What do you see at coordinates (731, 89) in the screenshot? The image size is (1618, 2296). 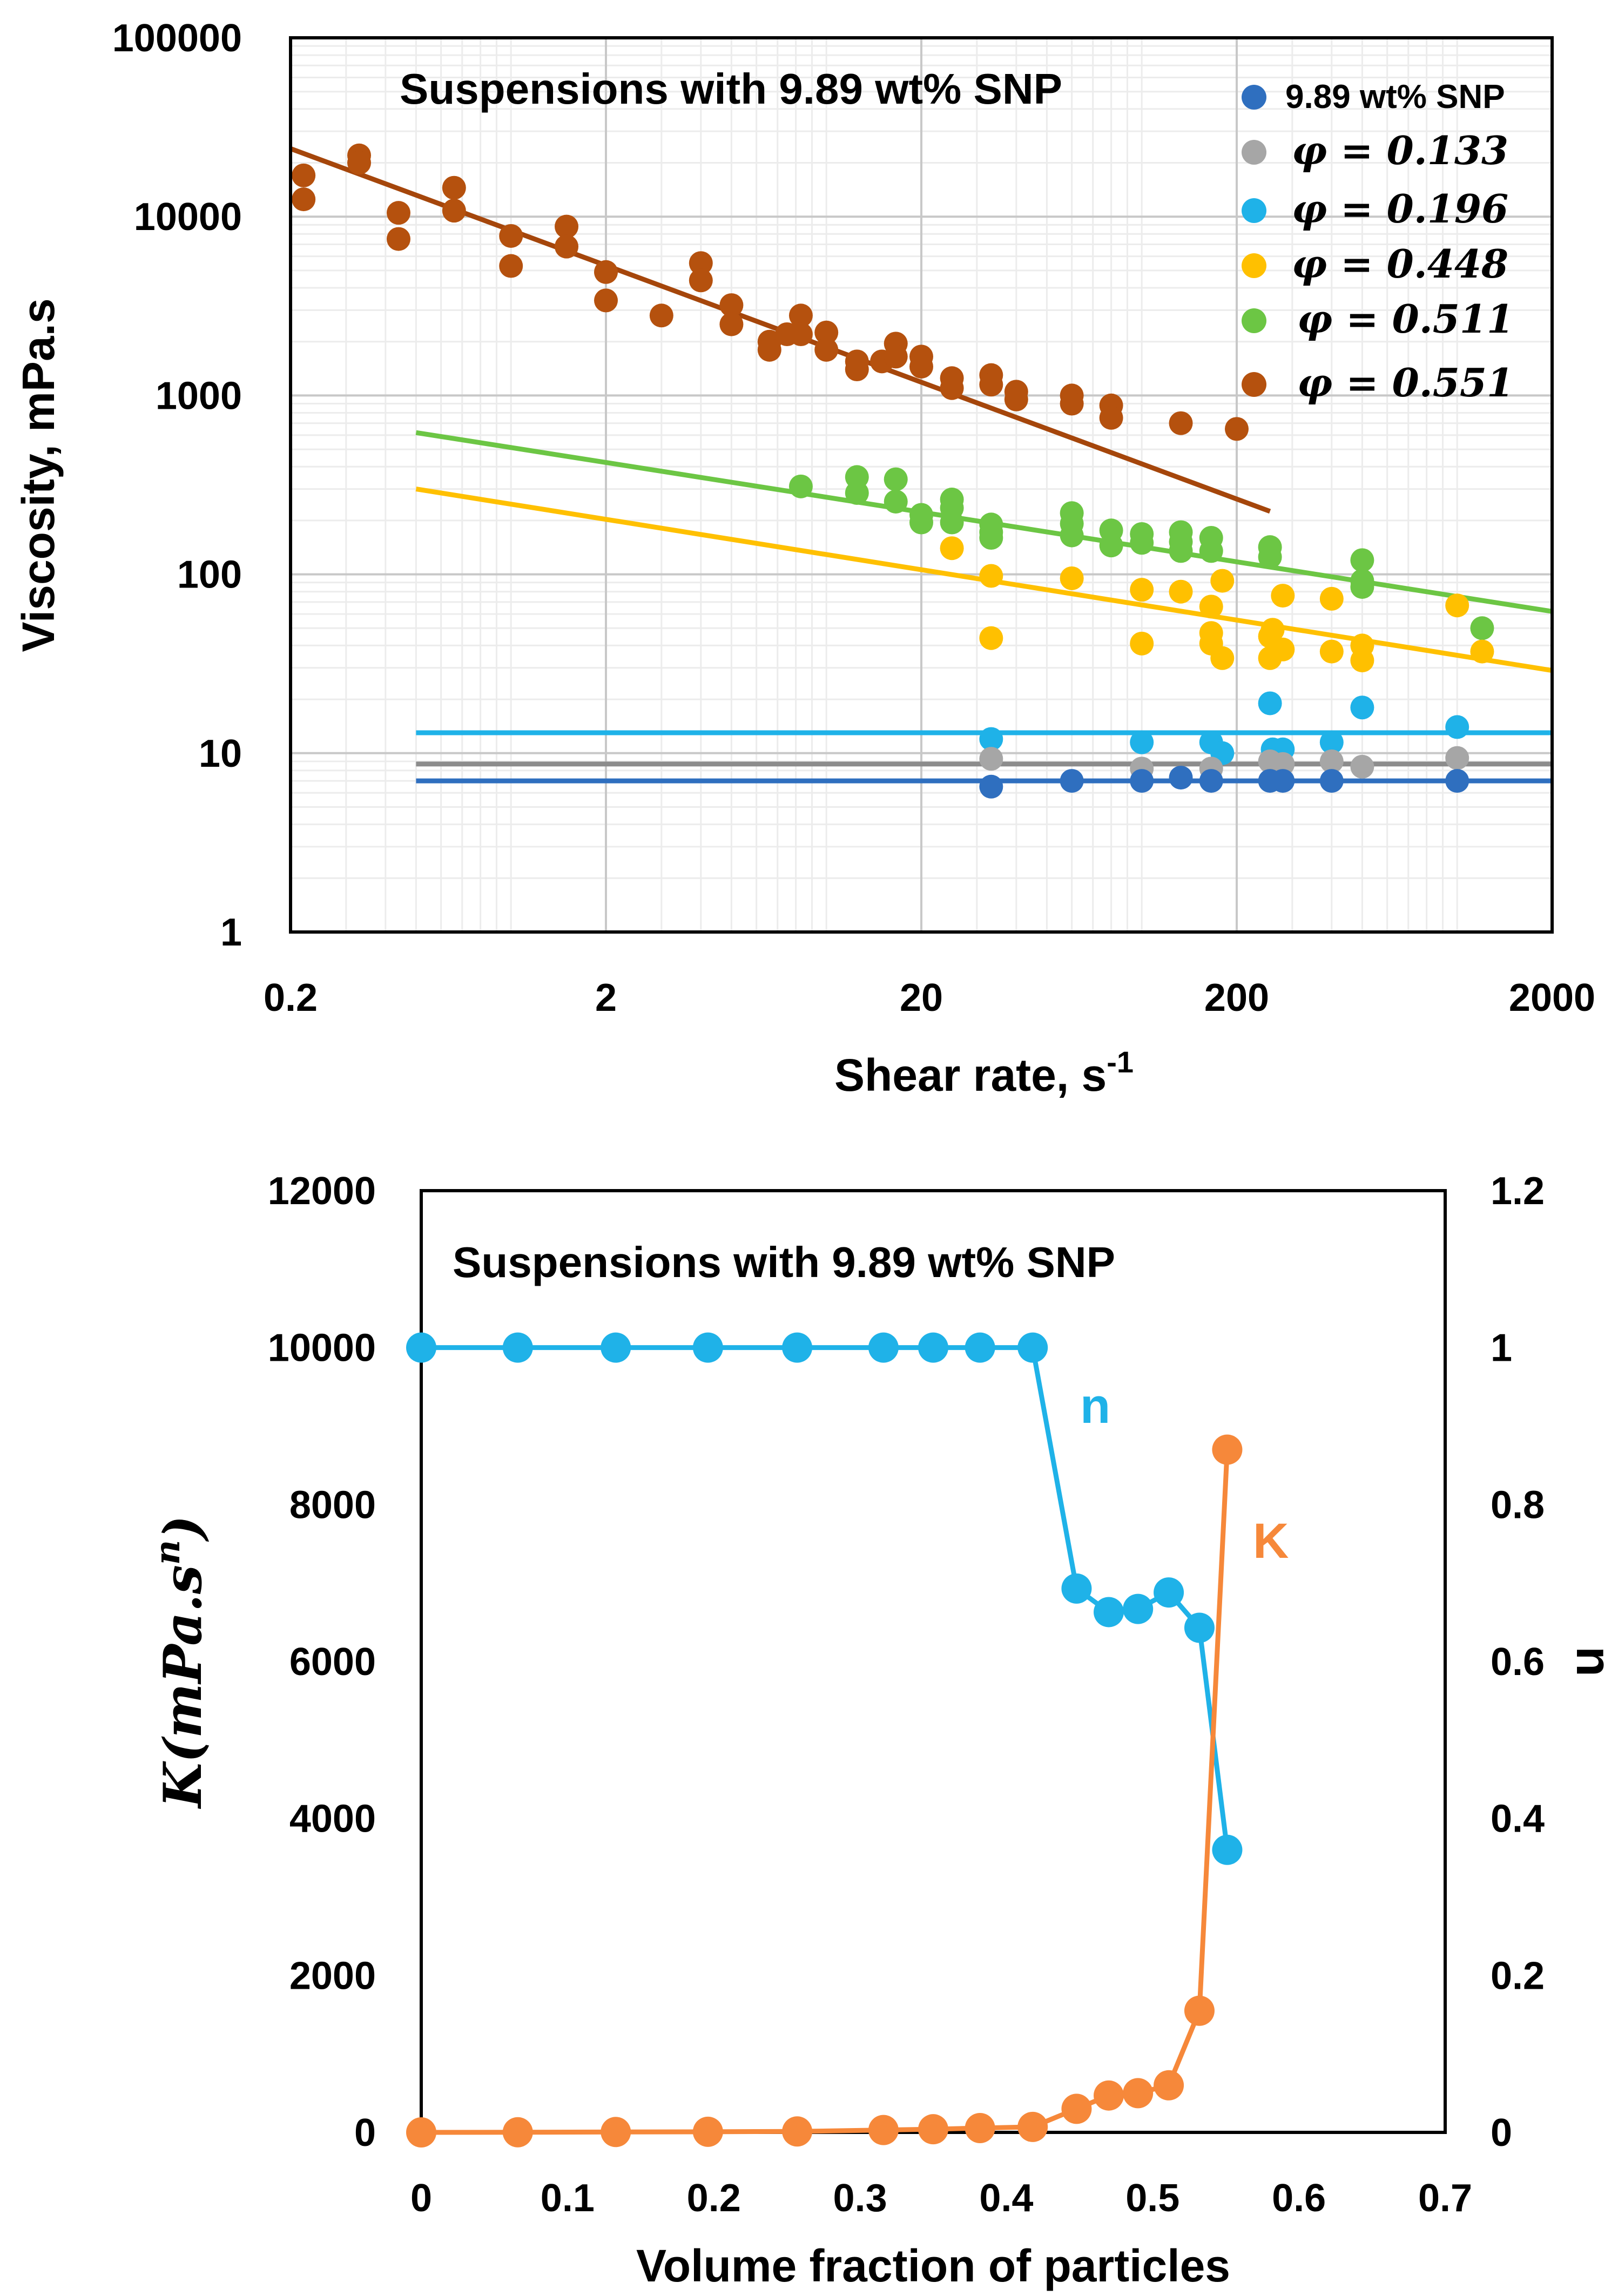 I see `top-chart-title: Suspensions with 9.89 wt% SNP` at bounding box center [731, 89].